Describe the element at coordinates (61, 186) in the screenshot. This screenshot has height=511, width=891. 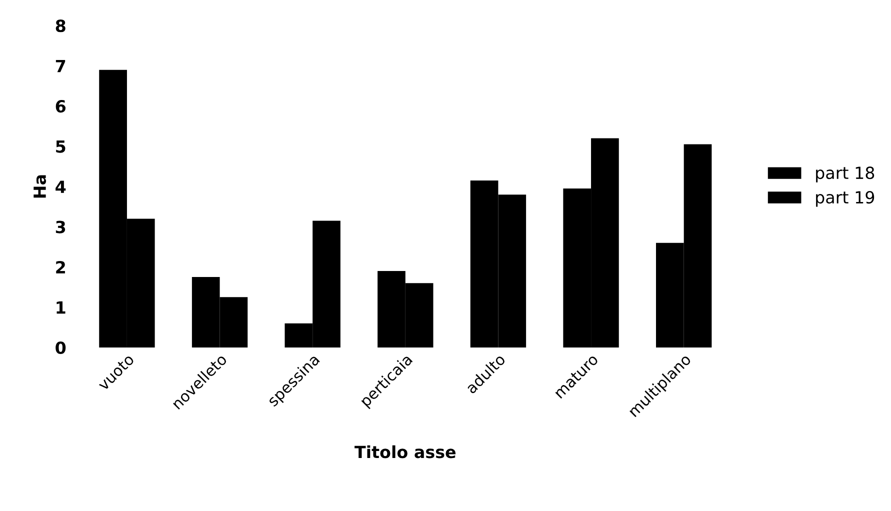
I see `y-tick-label: 4` at that location.